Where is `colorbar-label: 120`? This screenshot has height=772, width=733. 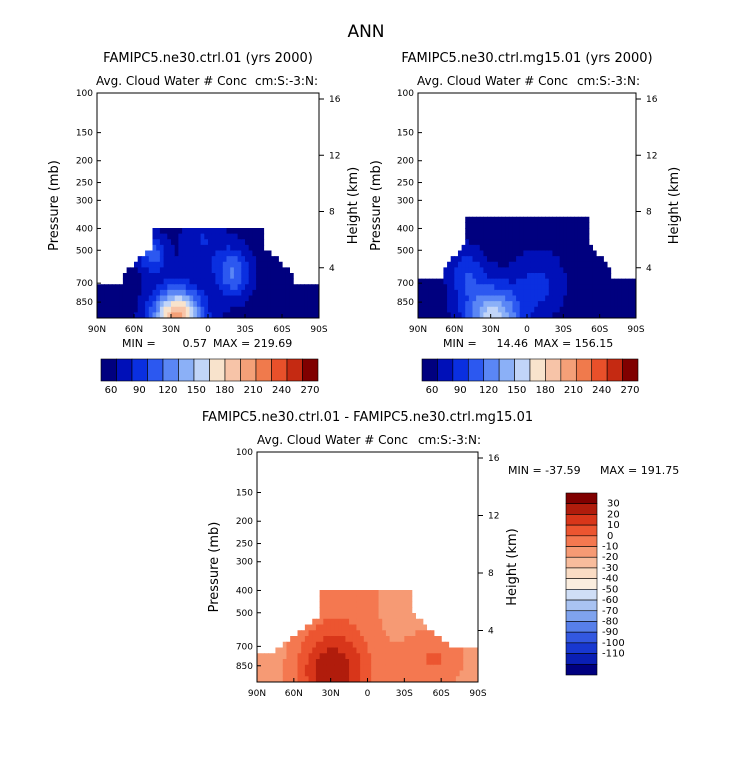
colorbar-label: 120 is located at coordinates (488, 390).